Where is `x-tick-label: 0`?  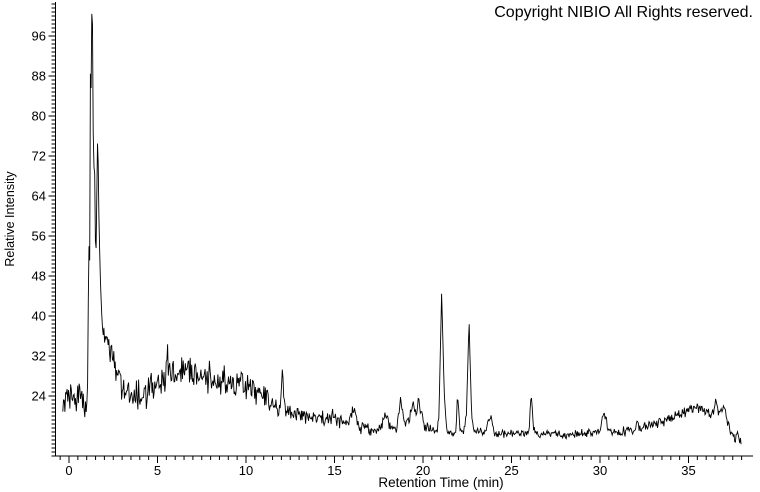 x-tick-label: 0 is located at coordinates (68, 470).